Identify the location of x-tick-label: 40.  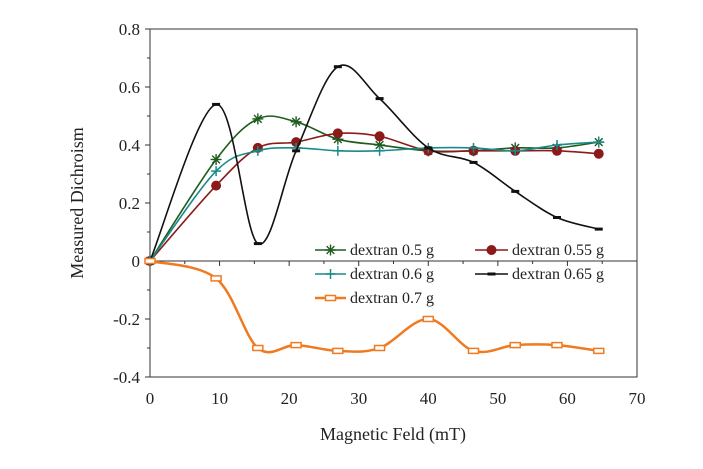
(428, 398).